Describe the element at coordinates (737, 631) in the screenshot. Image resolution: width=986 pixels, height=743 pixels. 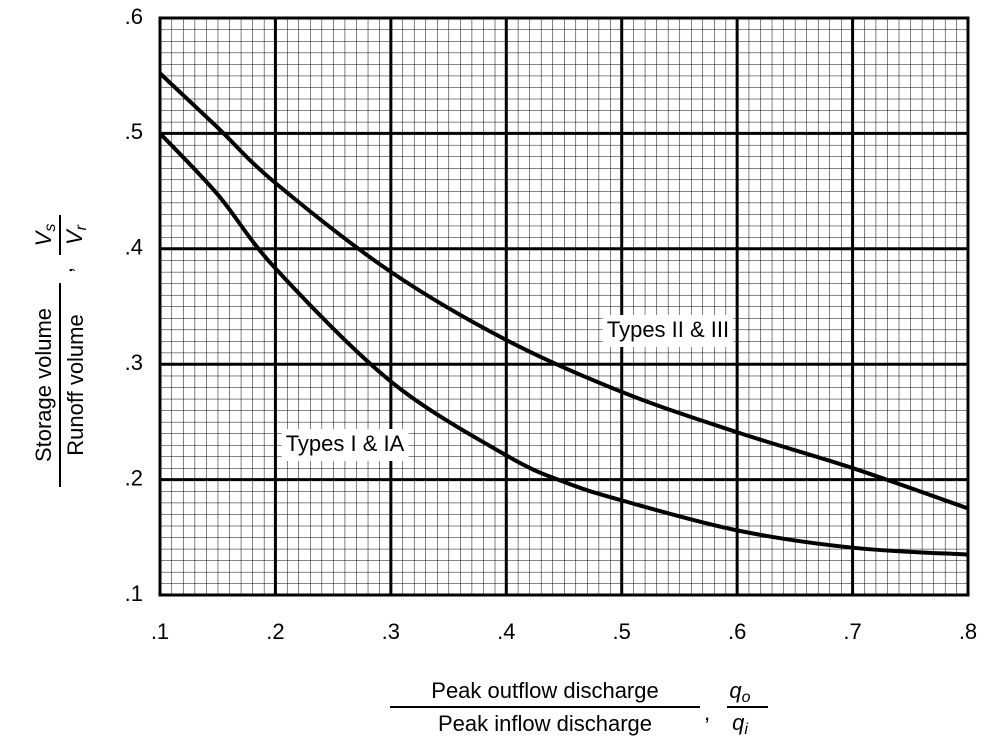
I see `x-tick-label: .6` at that location.